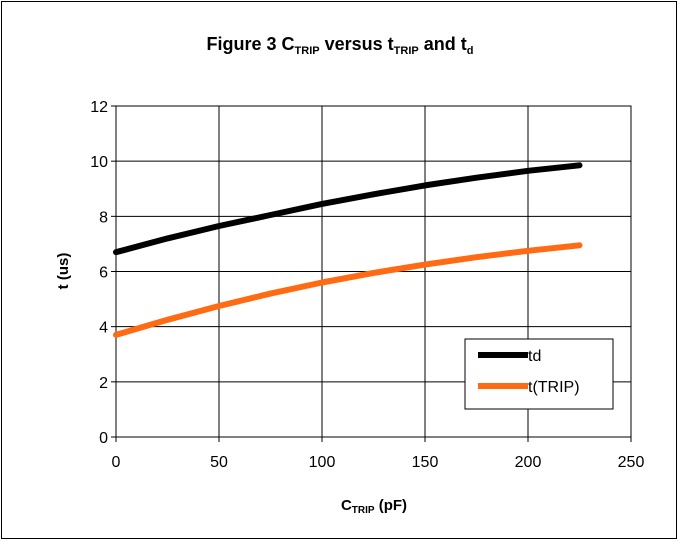 The width and height of the screenshot is (680, 542). Describe the element at coordinates (340, 45) in the screenshot. I see `chart-title: Figure 3 CTRIP versus tTRIP and td` at that location.